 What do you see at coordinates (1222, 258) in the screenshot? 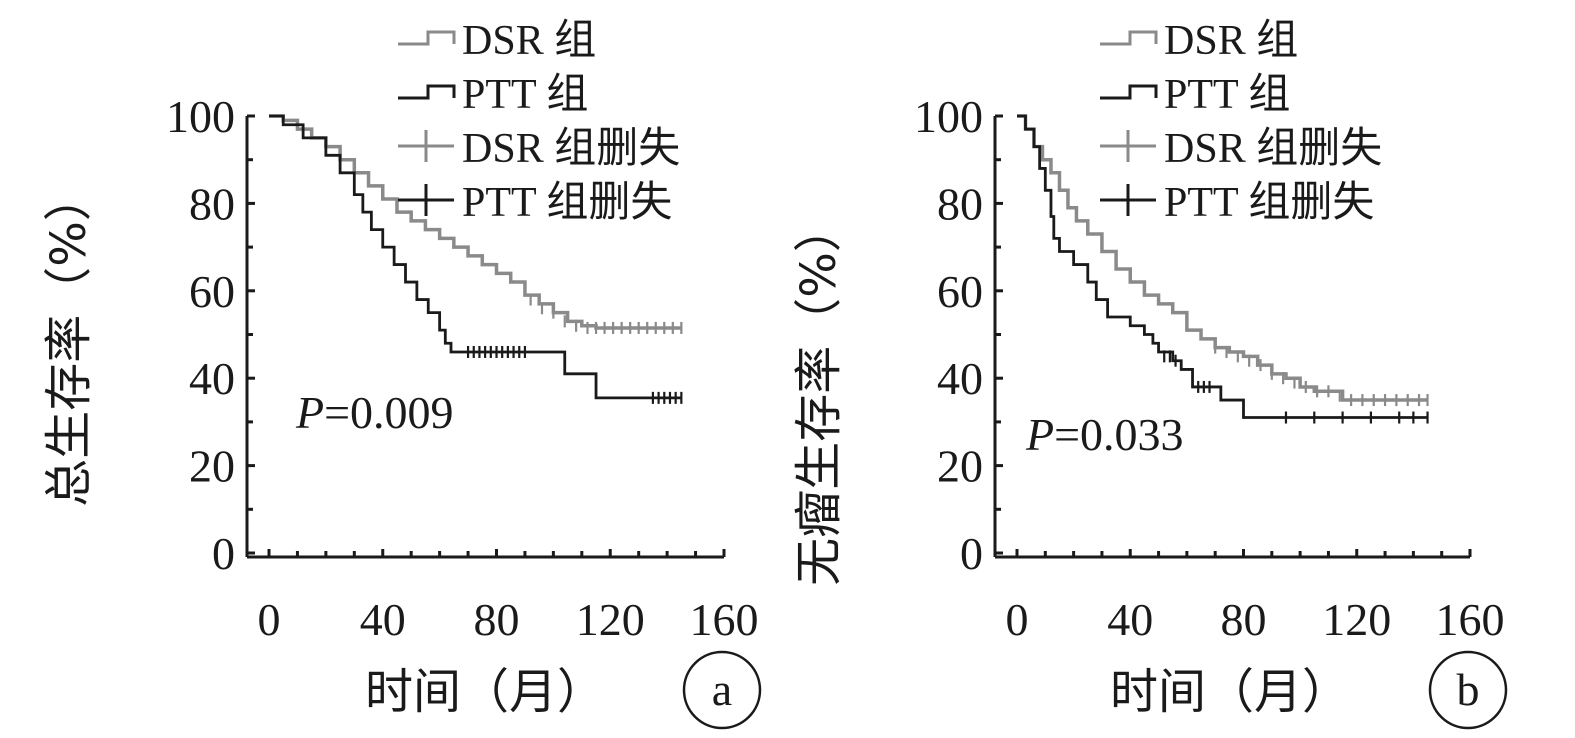
I see `series-line-dsr` at bounding box center [1222, 258].